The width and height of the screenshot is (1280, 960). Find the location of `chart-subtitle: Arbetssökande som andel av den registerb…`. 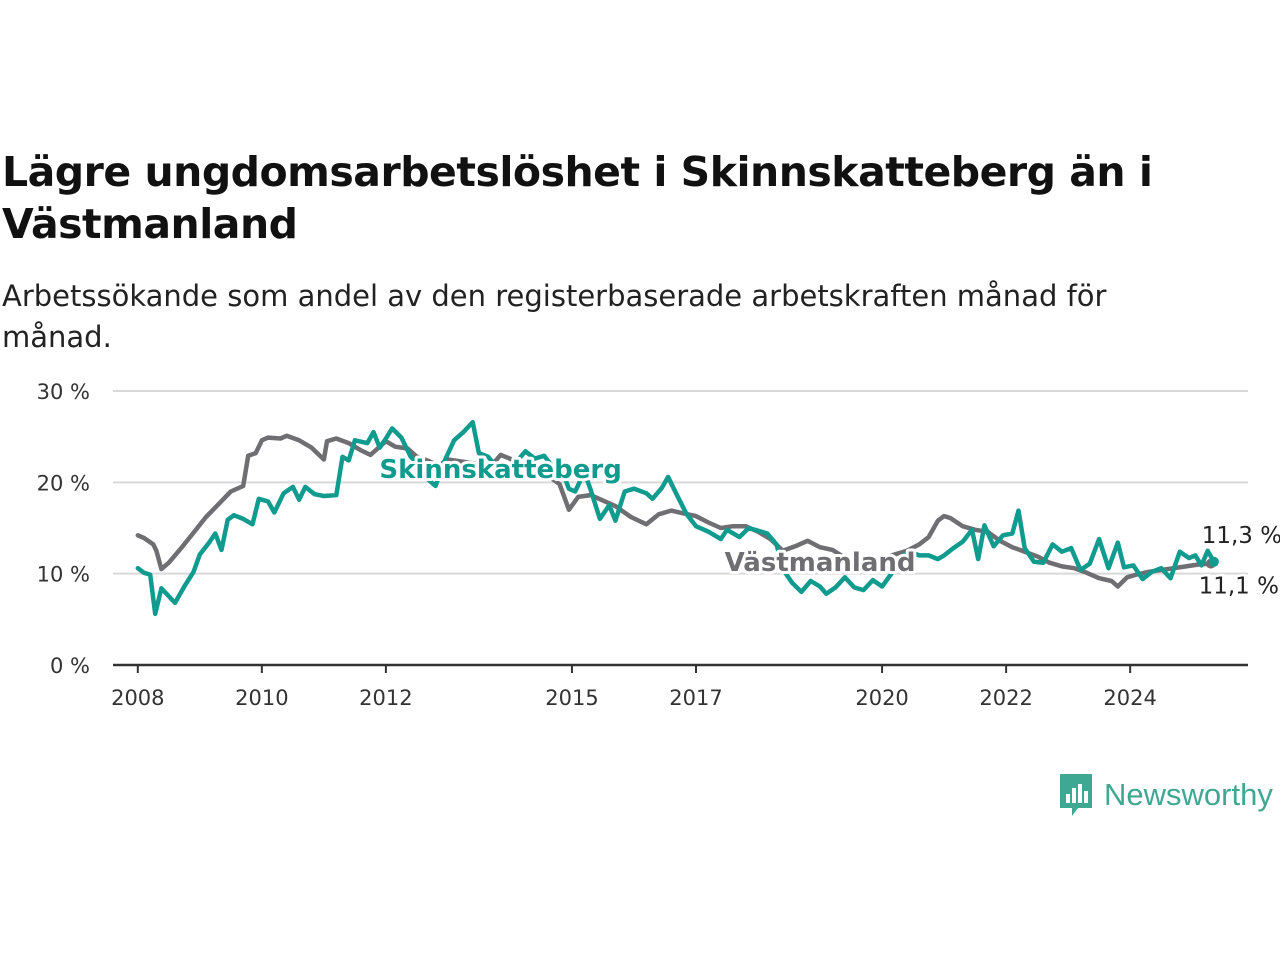

chart-subtitle: Arbetssökande som andel av den registerb… is located at coordinates (554, 316).